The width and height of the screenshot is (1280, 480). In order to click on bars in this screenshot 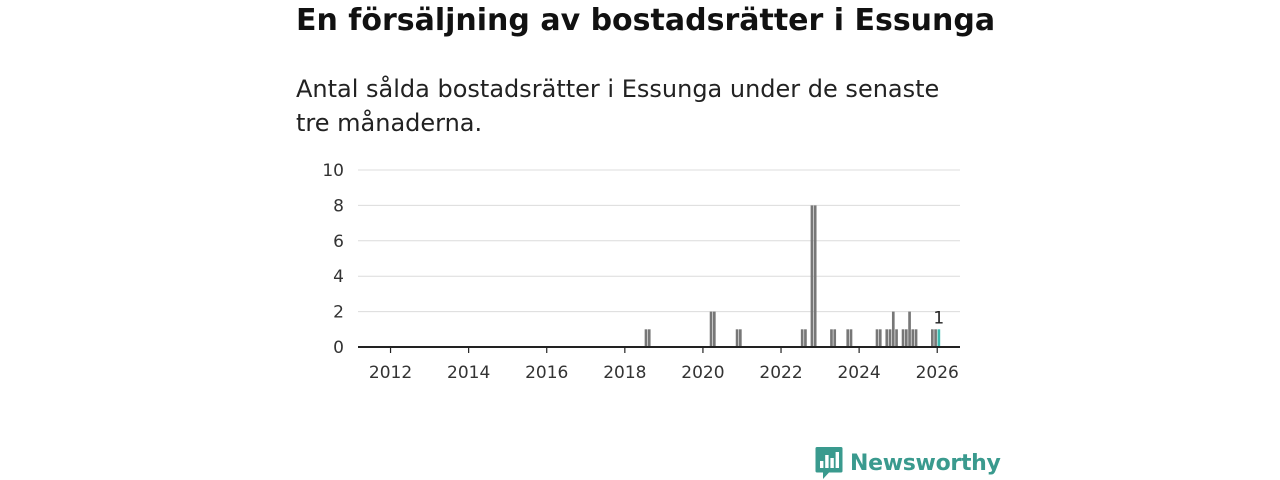, I will do `click(792, 276)`.